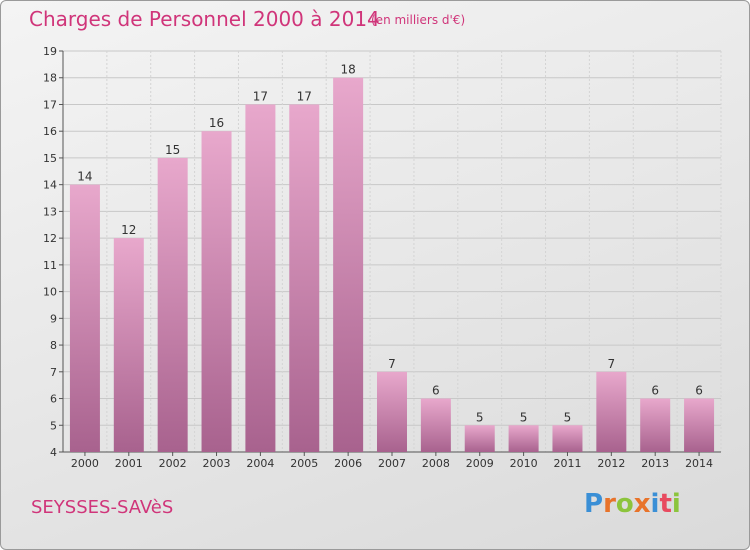  Describe the element at coordinates (567, 463) in the screenshot. I see `x-tick-label: 2011` at that location.